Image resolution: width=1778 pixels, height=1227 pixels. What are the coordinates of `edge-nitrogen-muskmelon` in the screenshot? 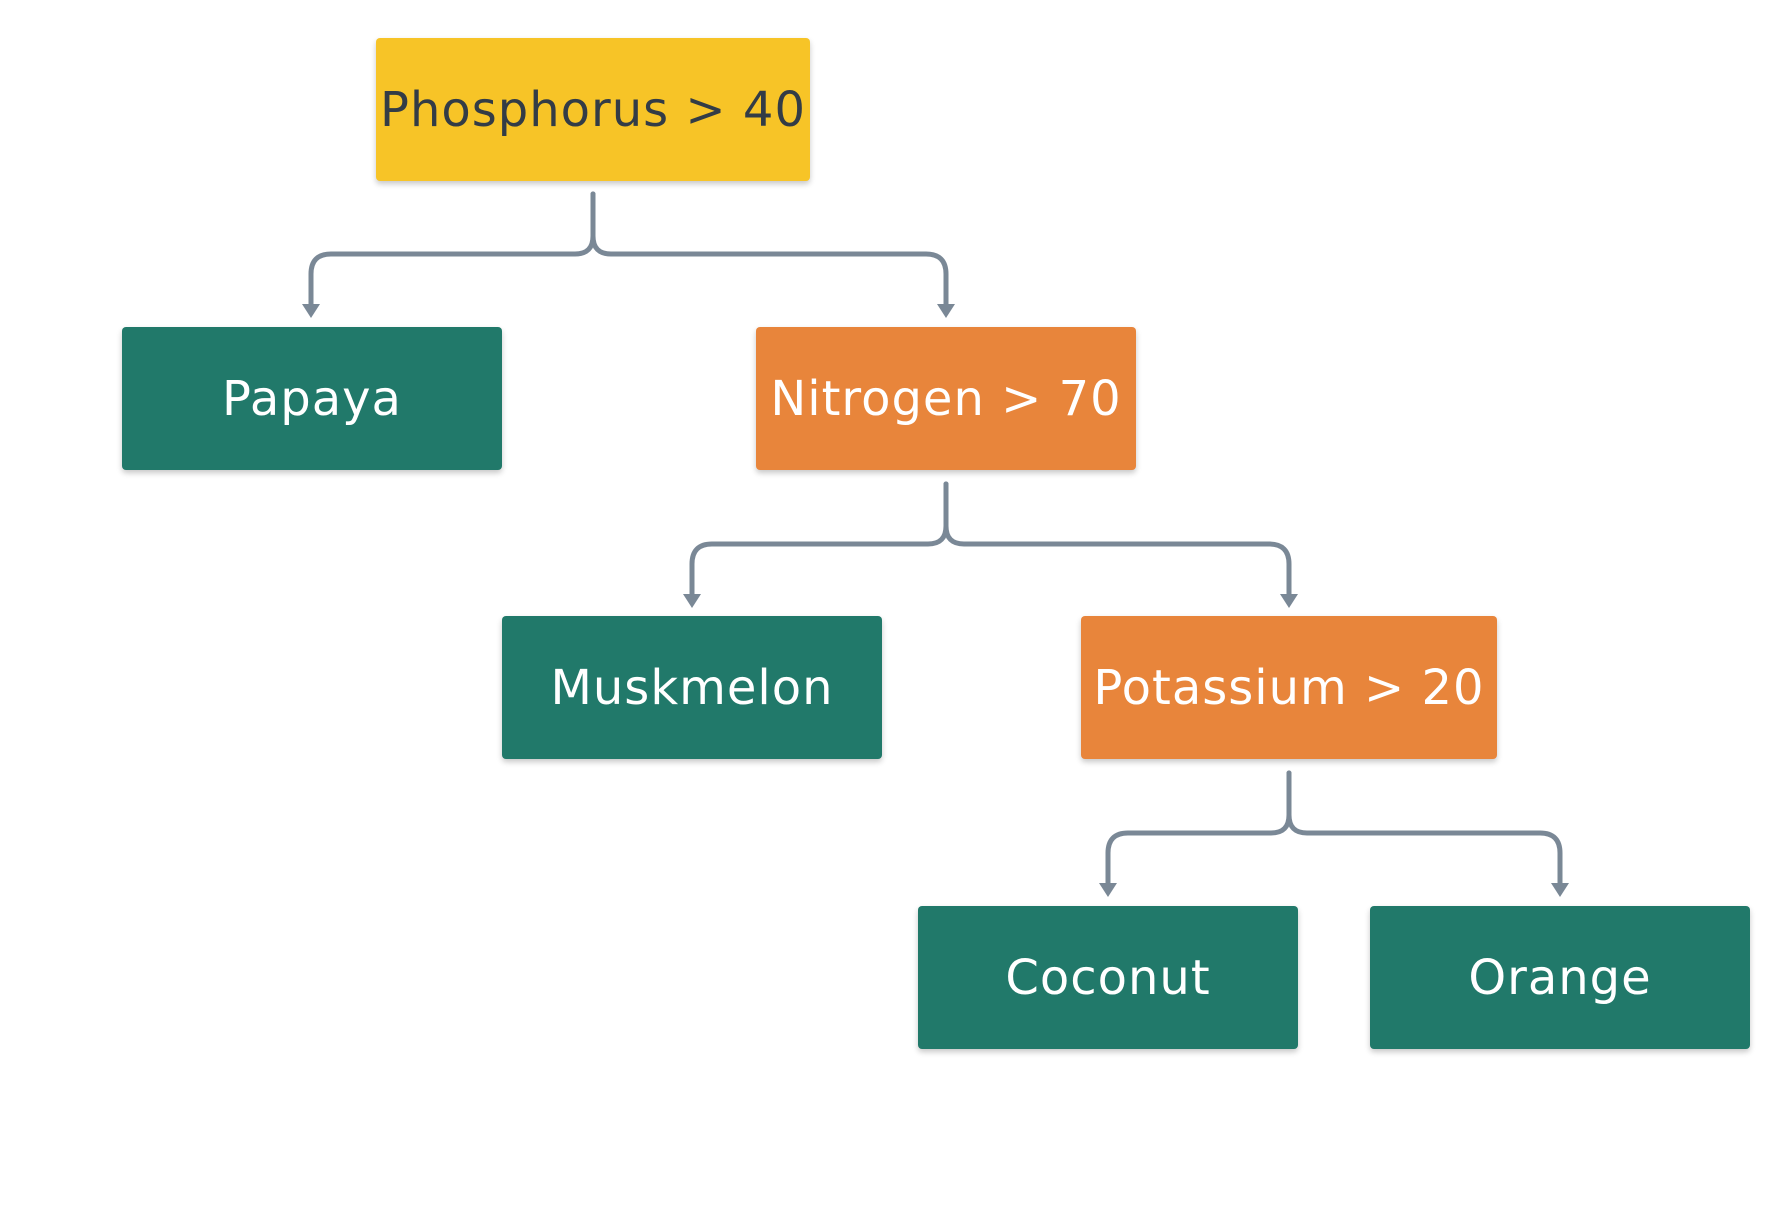 It's located at (819, 540).